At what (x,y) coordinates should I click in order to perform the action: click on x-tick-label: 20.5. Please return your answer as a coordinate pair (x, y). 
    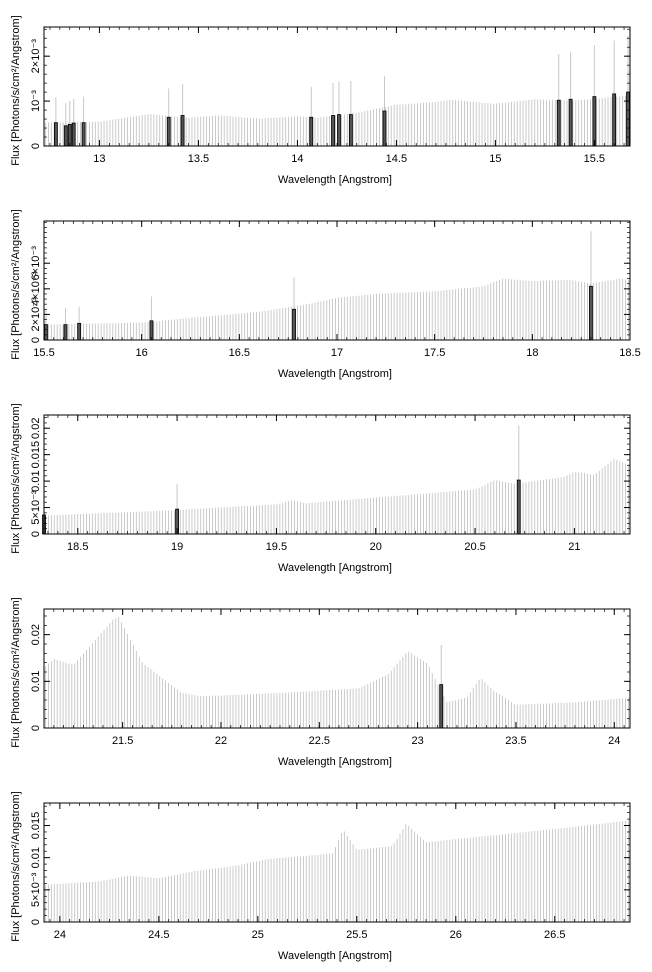
    Looking at the image, I should click on (474, 547).